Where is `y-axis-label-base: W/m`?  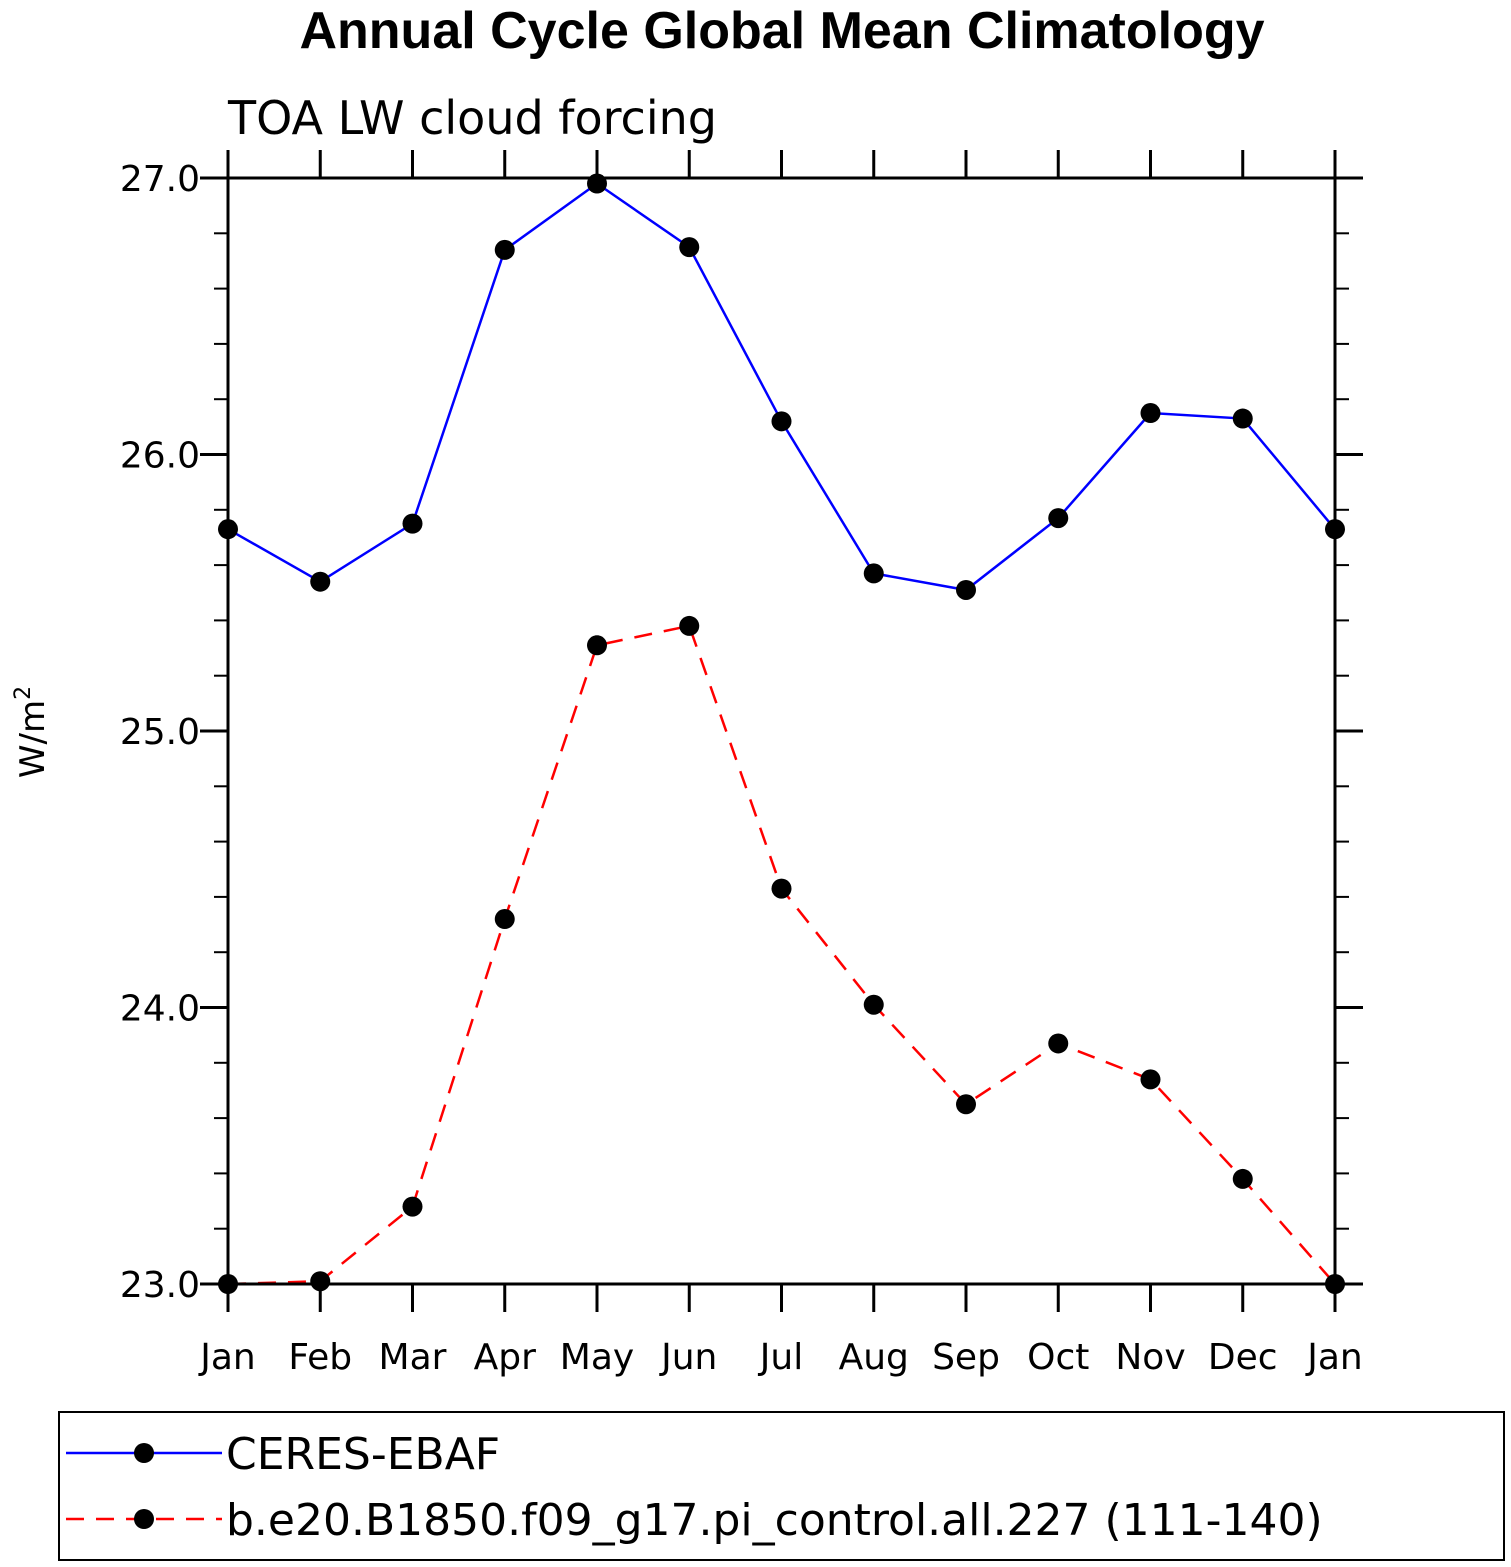
y-axis-label-base: W/m is located at coordinates (33, 739).